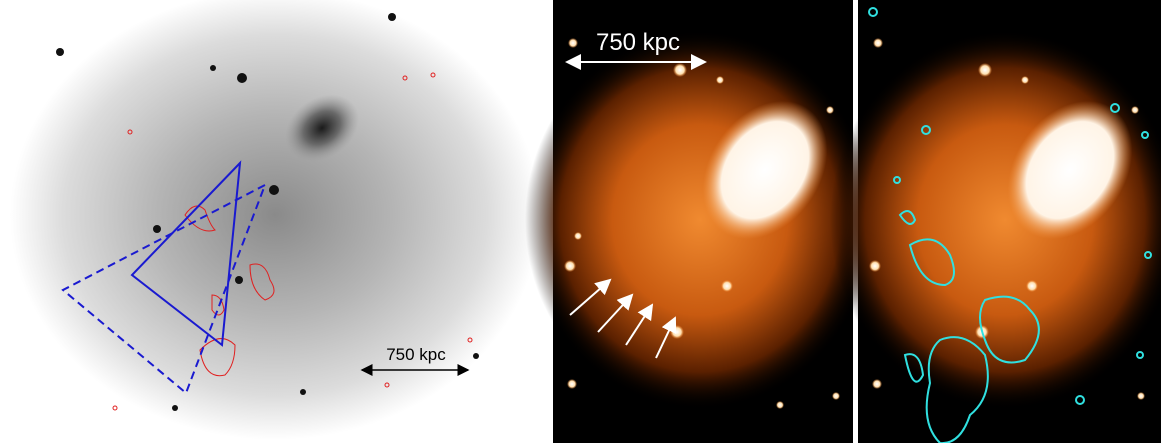 This screenshot has height=443, width=1161. What do you see at coordinates (186, 253) in the screenshot?
I see `sector-solid` at bounding box center [186, 253].